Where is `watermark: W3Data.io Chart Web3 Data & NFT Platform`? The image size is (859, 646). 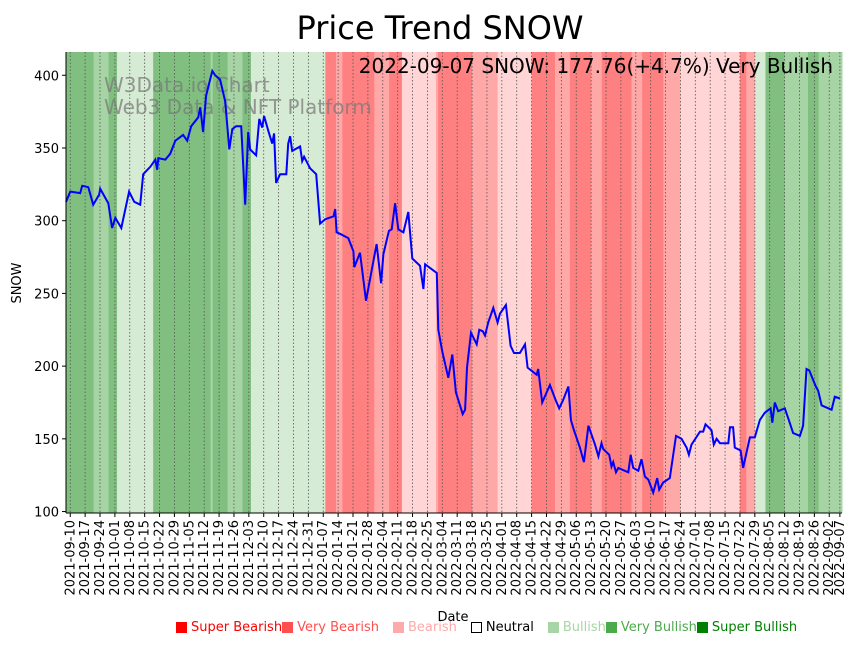
watermark: W3Data.io Chart Web3 Data & NFT Platform is located at coordinates (238, 96).